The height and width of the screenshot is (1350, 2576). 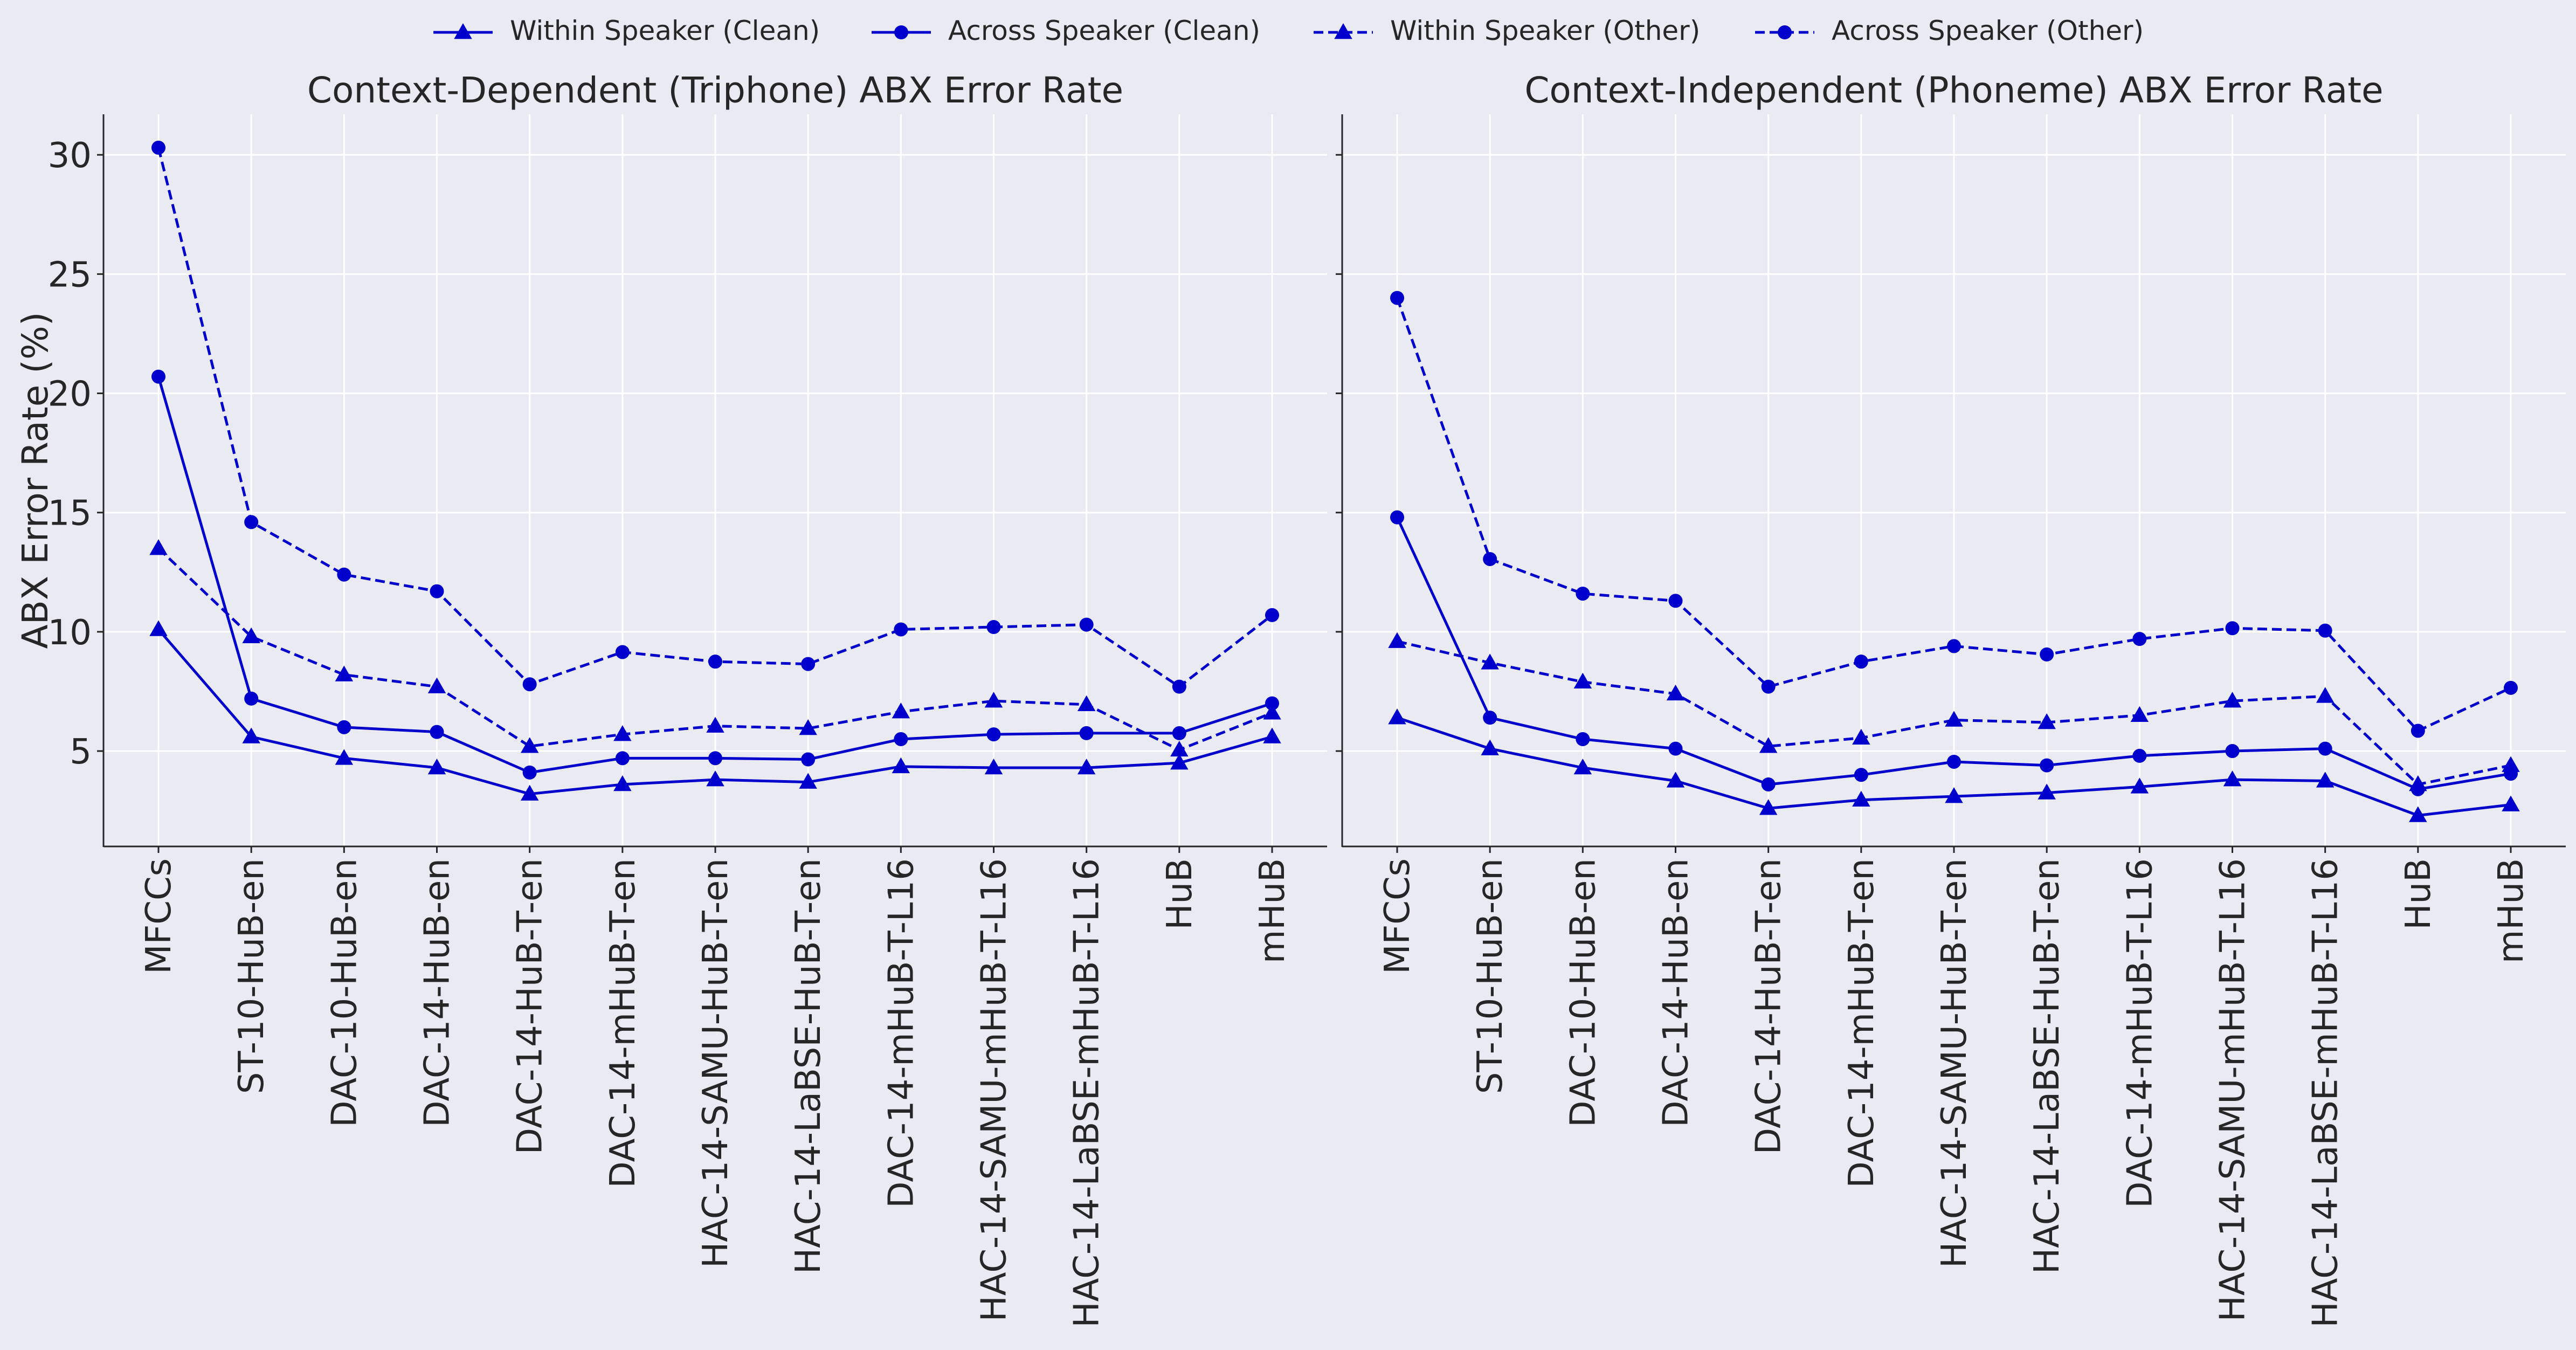 What do you see at coordinates (70, 395) in the screenshot?
I see `y-tick-label: 20` at bounding box center [70, 395].